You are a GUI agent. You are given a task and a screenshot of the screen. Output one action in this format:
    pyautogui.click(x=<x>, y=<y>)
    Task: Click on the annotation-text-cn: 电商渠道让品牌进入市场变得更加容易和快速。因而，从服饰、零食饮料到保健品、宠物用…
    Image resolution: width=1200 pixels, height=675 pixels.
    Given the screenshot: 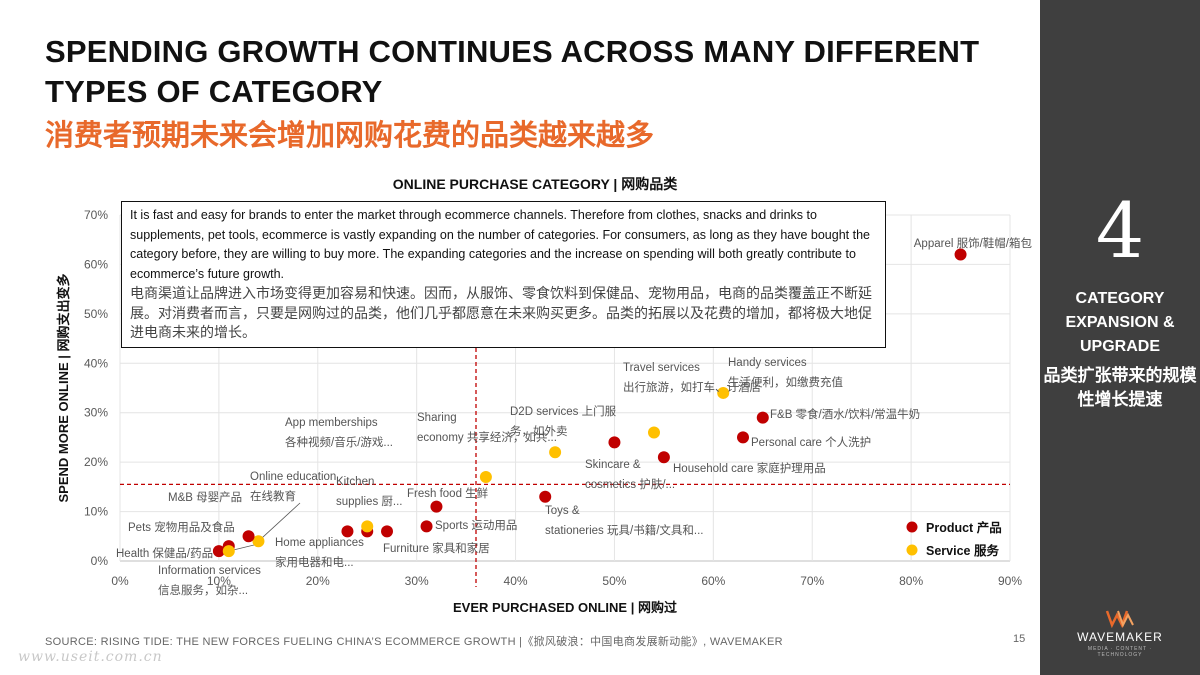 What is the action you would take?
    pyautogui.click(x=501, y=312)
    